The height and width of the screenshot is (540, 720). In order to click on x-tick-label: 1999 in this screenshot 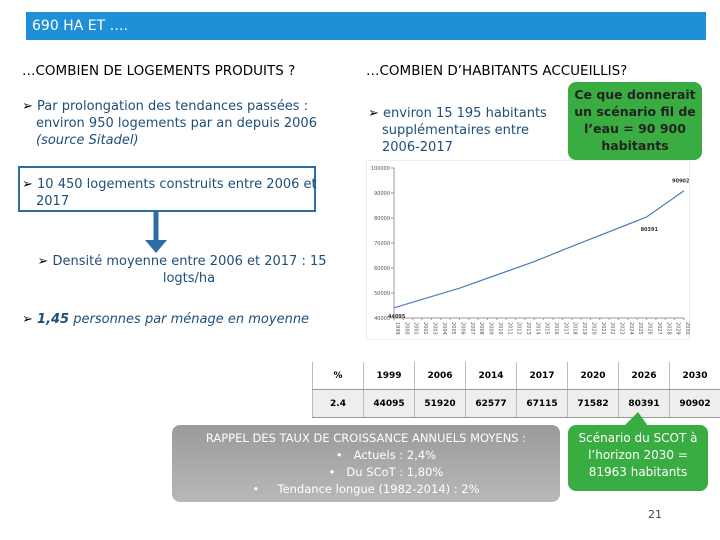, I will do `click(397, 328)`.